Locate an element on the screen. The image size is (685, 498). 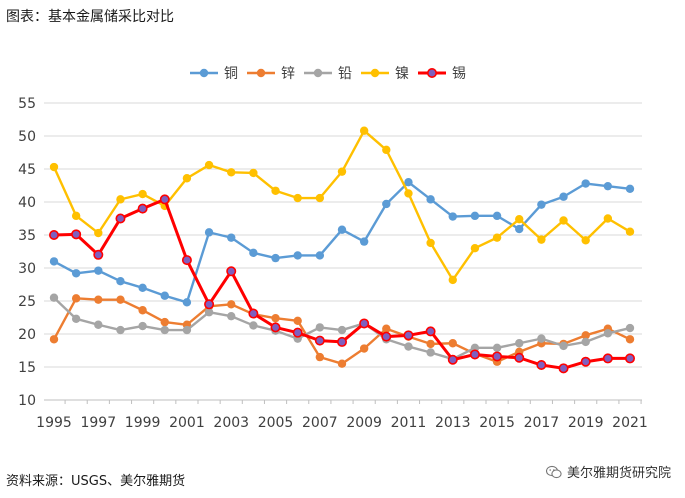
watermark-text: 美尔雅期货研究院 is located at coordinates (618, 473).